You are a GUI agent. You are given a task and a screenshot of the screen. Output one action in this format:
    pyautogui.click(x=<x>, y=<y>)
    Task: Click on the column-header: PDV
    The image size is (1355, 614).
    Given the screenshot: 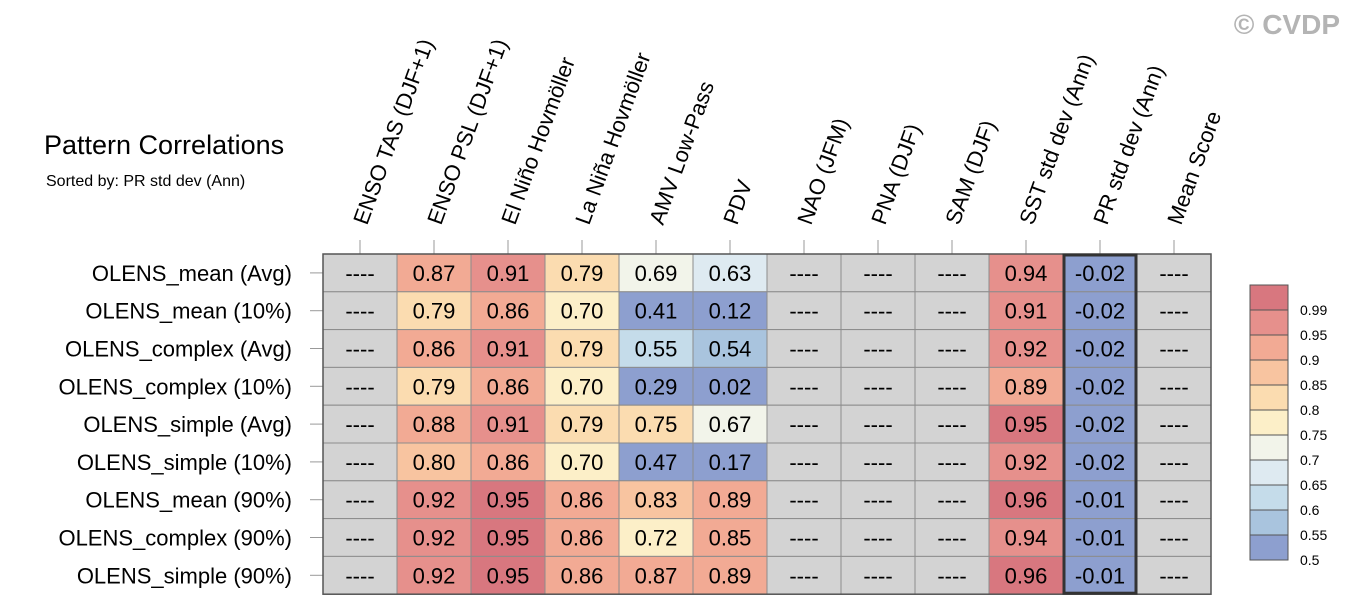 What is the action you would take?
    pyautogui.click(x=737, y=201)
    